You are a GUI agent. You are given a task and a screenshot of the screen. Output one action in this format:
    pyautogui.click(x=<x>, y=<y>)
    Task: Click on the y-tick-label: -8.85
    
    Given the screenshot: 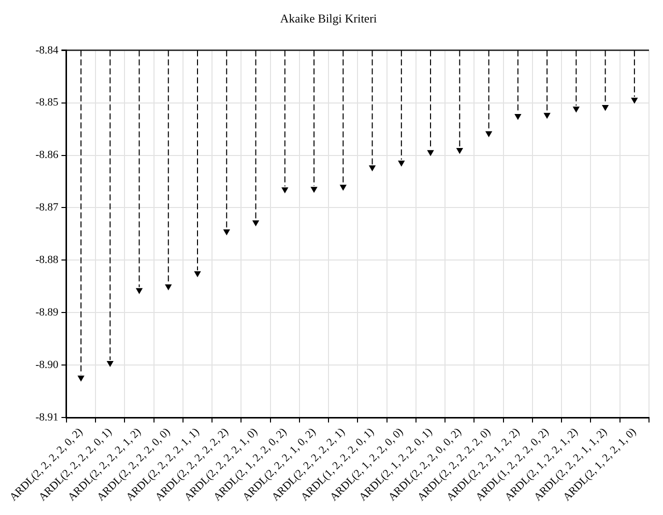 What is the action you would take?
    pyautogui.click(x=47, y=102)
    